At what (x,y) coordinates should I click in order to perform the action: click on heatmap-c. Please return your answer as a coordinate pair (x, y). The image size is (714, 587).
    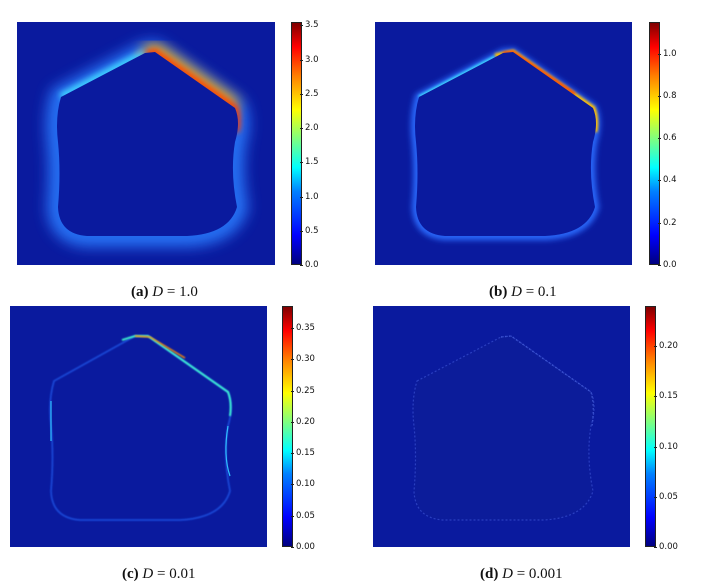
    Looking at the image, I should click on (138, 426).